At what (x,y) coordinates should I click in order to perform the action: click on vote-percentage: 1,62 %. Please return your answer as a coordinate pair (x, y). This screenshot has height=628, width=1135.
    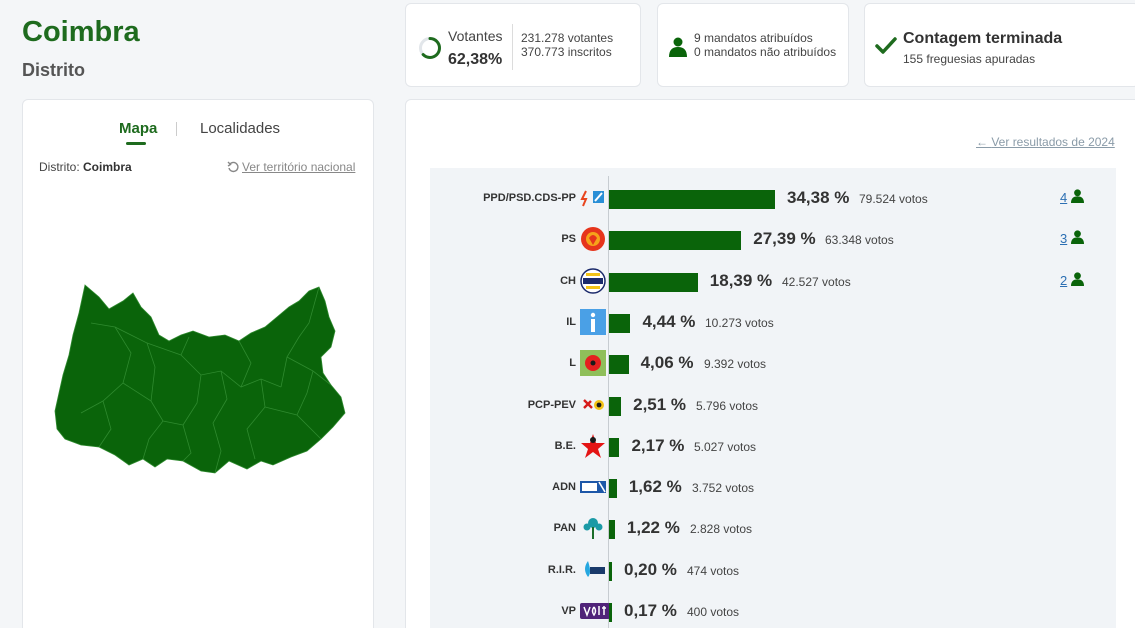
    Looking at the image, I should click on (655, 487).